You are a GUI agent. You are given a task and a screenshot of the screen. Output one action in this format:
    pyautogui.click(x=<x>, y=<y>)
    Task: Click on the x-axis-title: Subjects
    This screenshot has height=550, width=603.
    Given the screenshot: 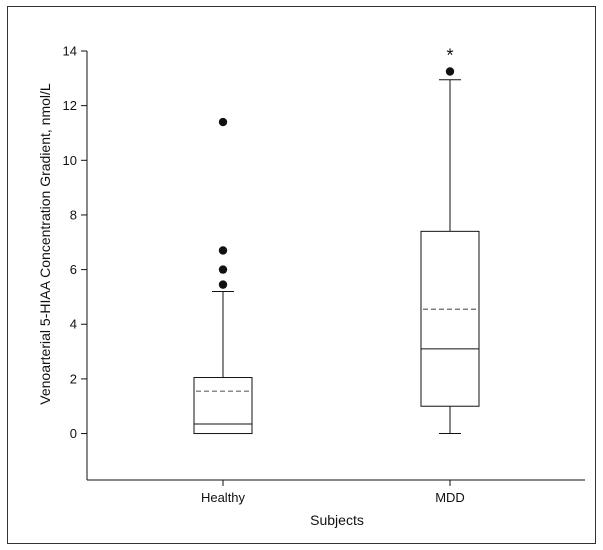 What is the action you would take?
    pyautogui.click(x=337, y=520)
    